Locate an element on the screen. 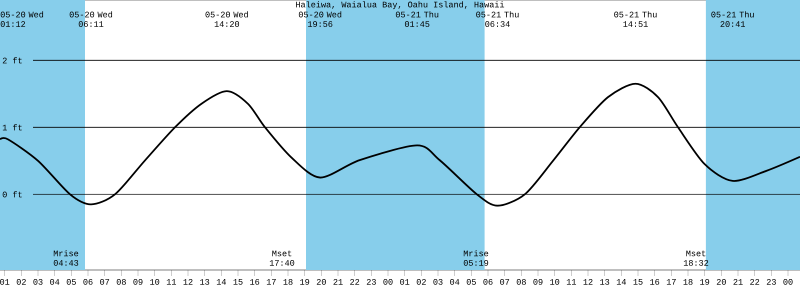 This screenshot has height=300, width=800. annotation: 05-21 Thu 14:51 is located at coordinates (635, 19).